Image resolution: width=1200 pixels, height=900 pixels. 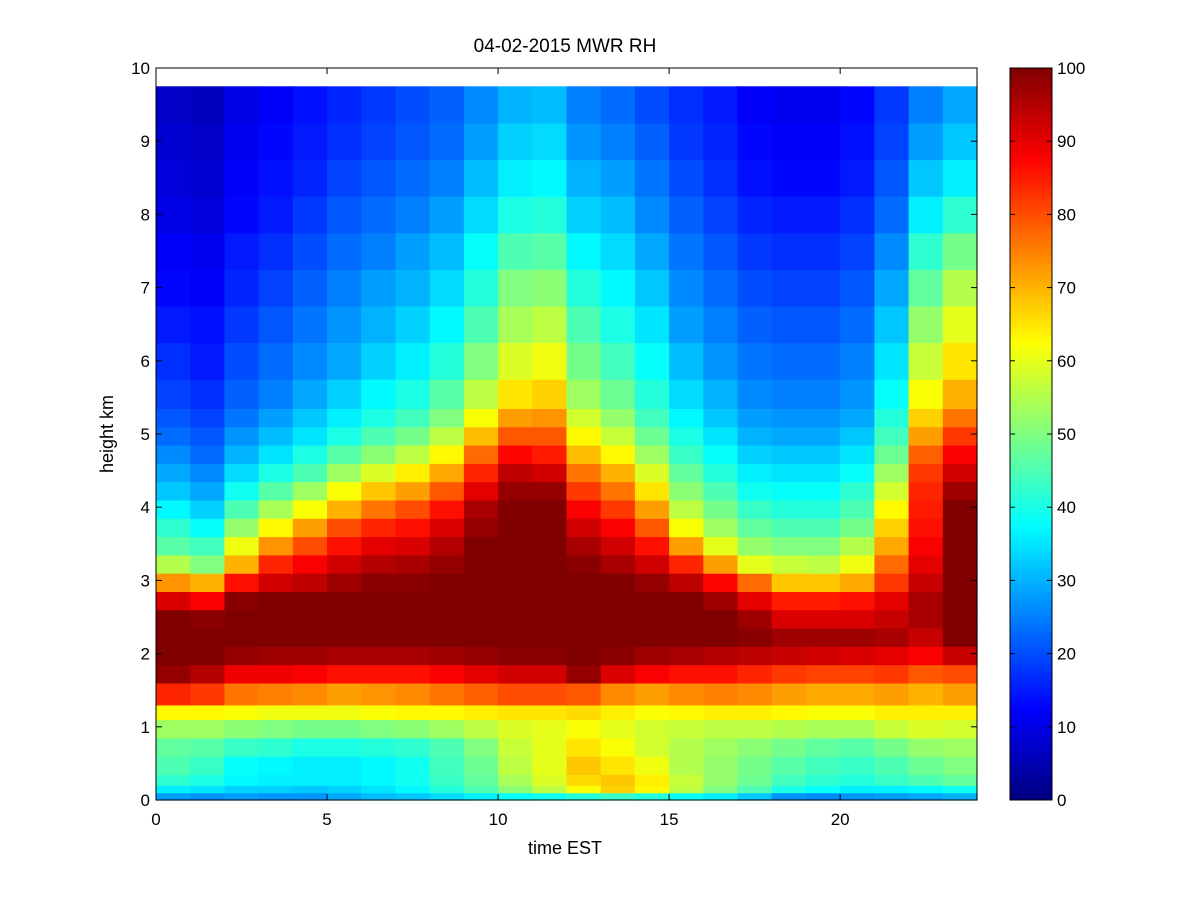 What do you see at coordinates (498, 819) in the screenshot?
I see `x-tick-label: 10` at bounding box center [498, 819].